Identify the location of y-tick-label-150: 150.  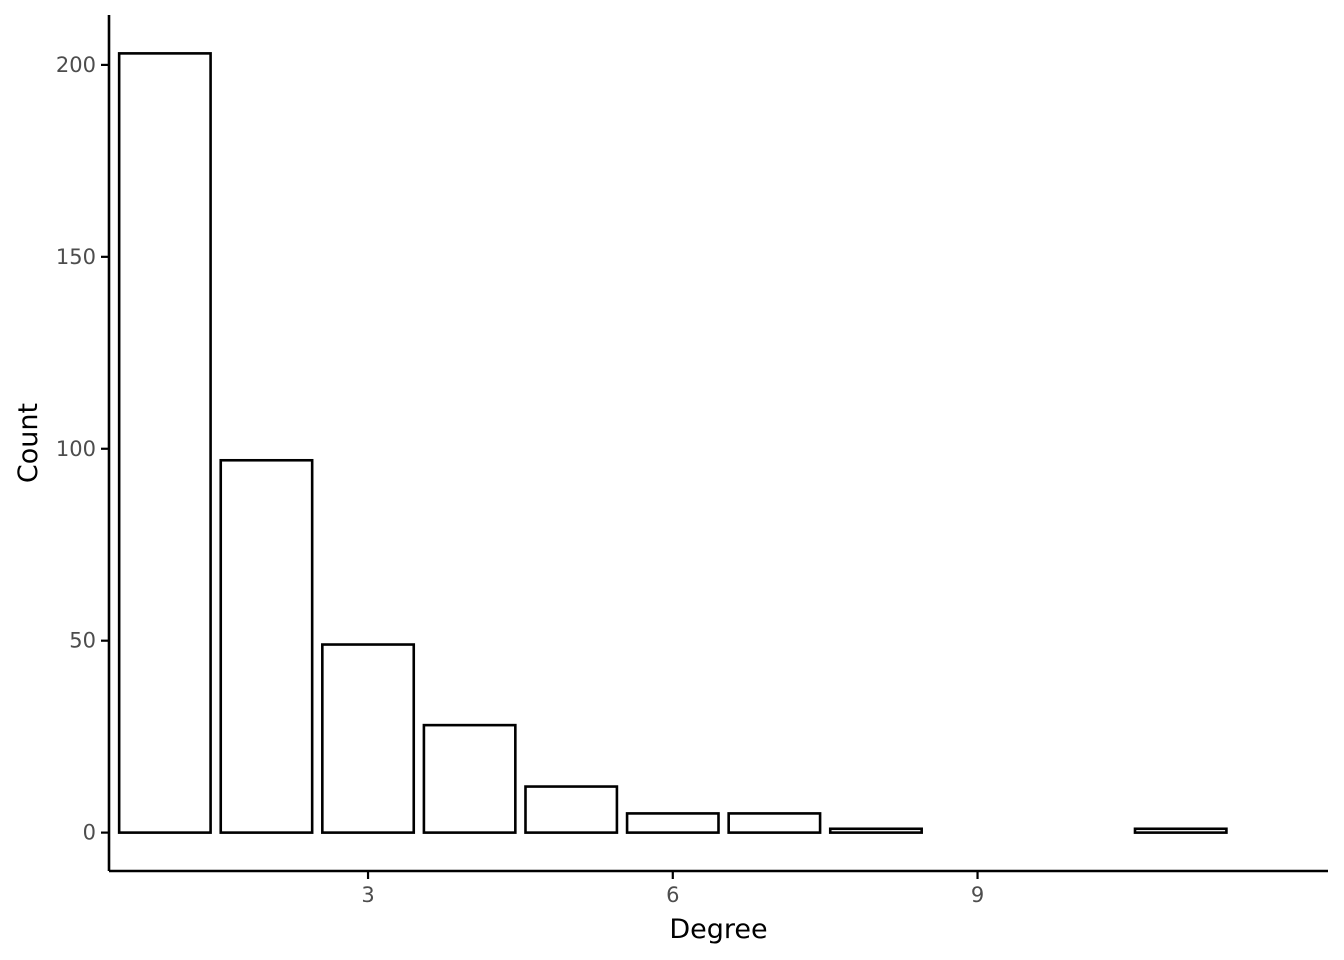
(76, 257).